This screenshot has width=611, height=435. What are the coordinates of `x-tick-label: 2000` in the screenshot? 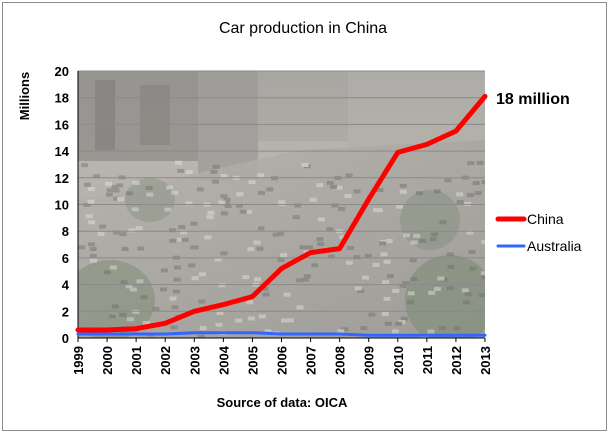 It's located at (107, 360).